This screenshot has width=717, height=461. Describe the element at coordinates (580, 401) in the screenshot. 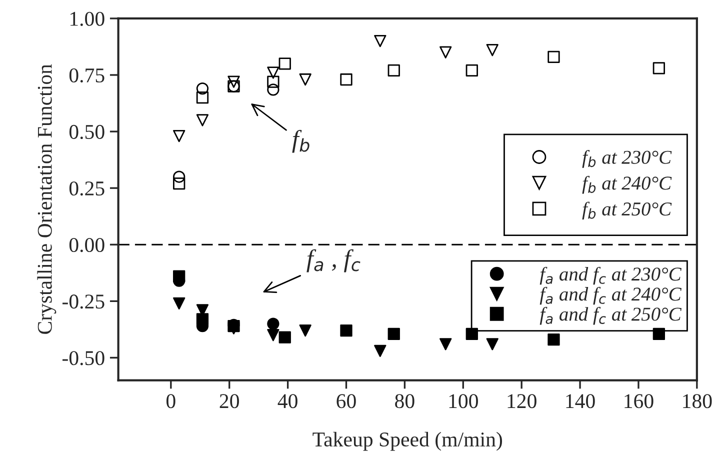

I see `x-tick-label: 140` at that location.